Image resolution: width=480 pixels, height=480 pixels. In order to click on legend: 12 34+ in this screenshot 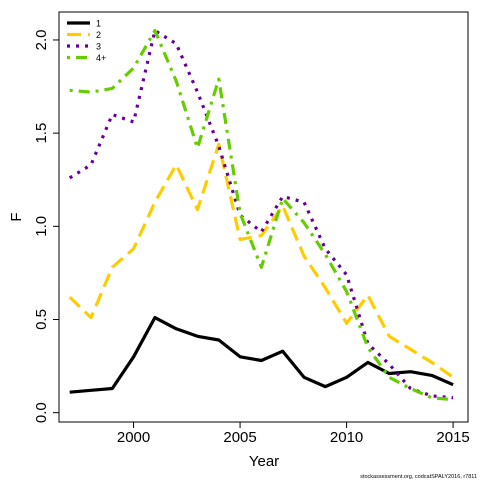, I will do `click(86, 41)`.